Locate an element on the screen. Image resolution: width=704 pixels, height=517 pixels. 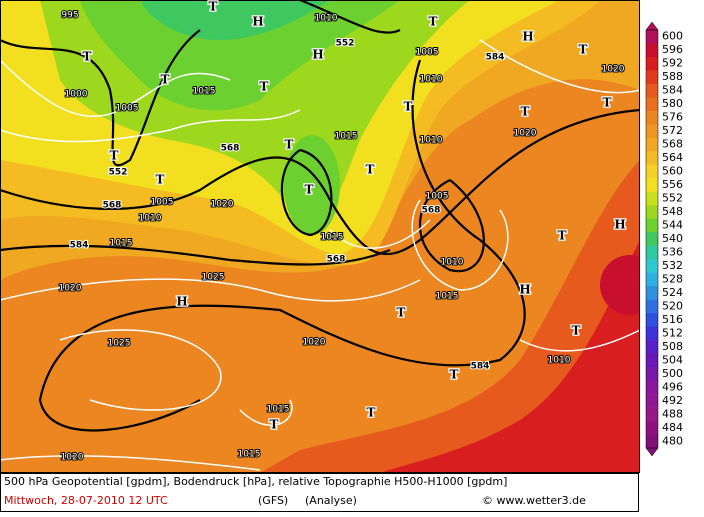
colorbar-tick-label: 488 is located at coordinates (672, 413).